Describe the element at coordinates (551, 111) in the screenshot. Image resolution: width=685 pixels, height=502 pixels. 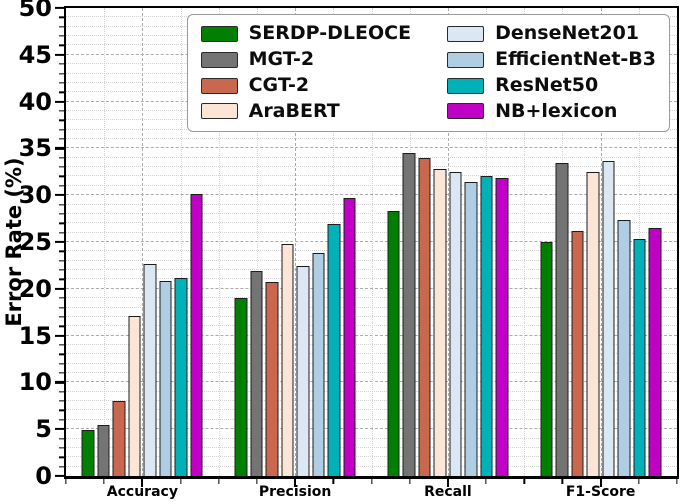
I see `legend-item: NB+lexicon` at that location.